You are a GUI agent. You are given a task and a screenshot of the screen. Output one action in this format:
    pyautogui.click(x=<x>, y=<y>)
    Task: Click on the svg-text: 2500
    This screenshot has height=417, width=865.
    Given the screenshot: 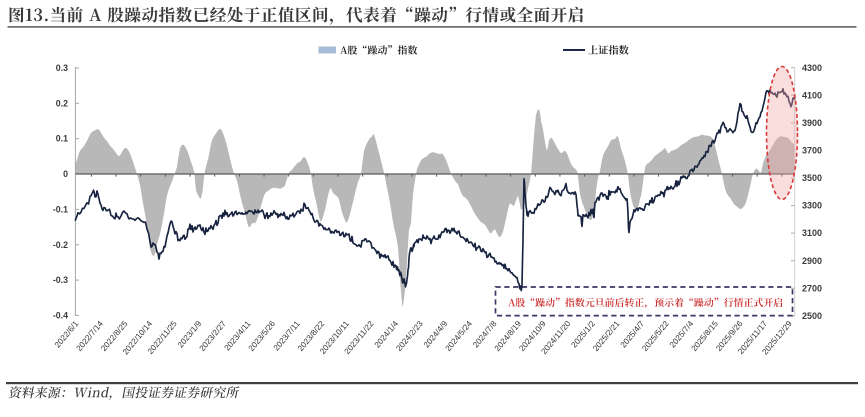 What is the action you would take?
    pyautogui.click(x=812, y=316)
    